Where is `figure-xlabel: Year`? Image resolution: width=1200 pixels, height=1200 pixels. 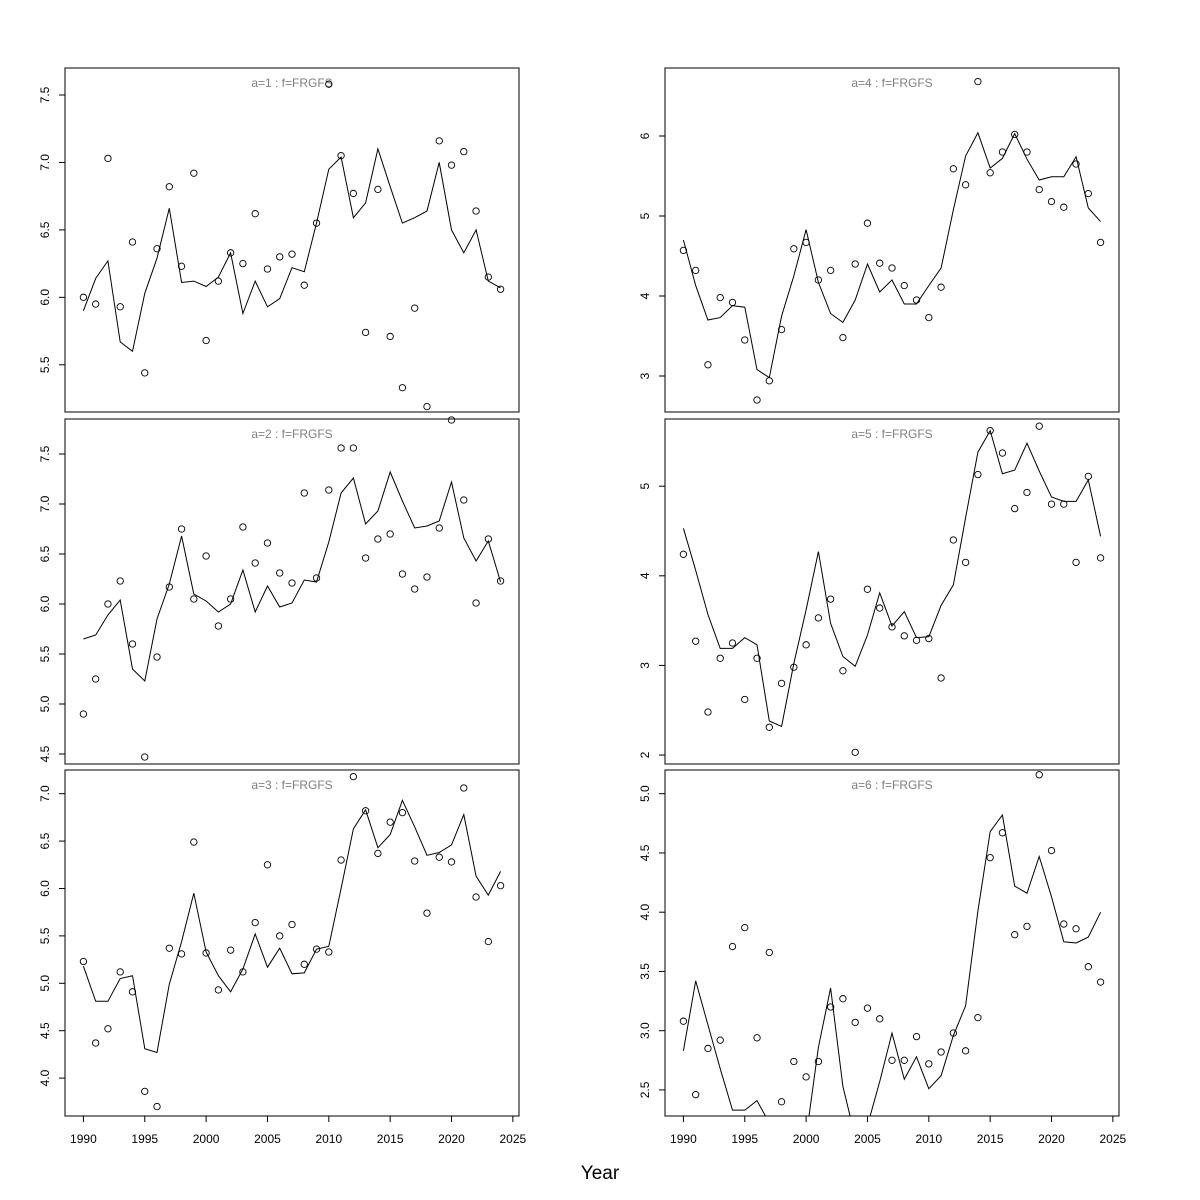
figure-xlabel: Year is located at coordinates (600, 1173).